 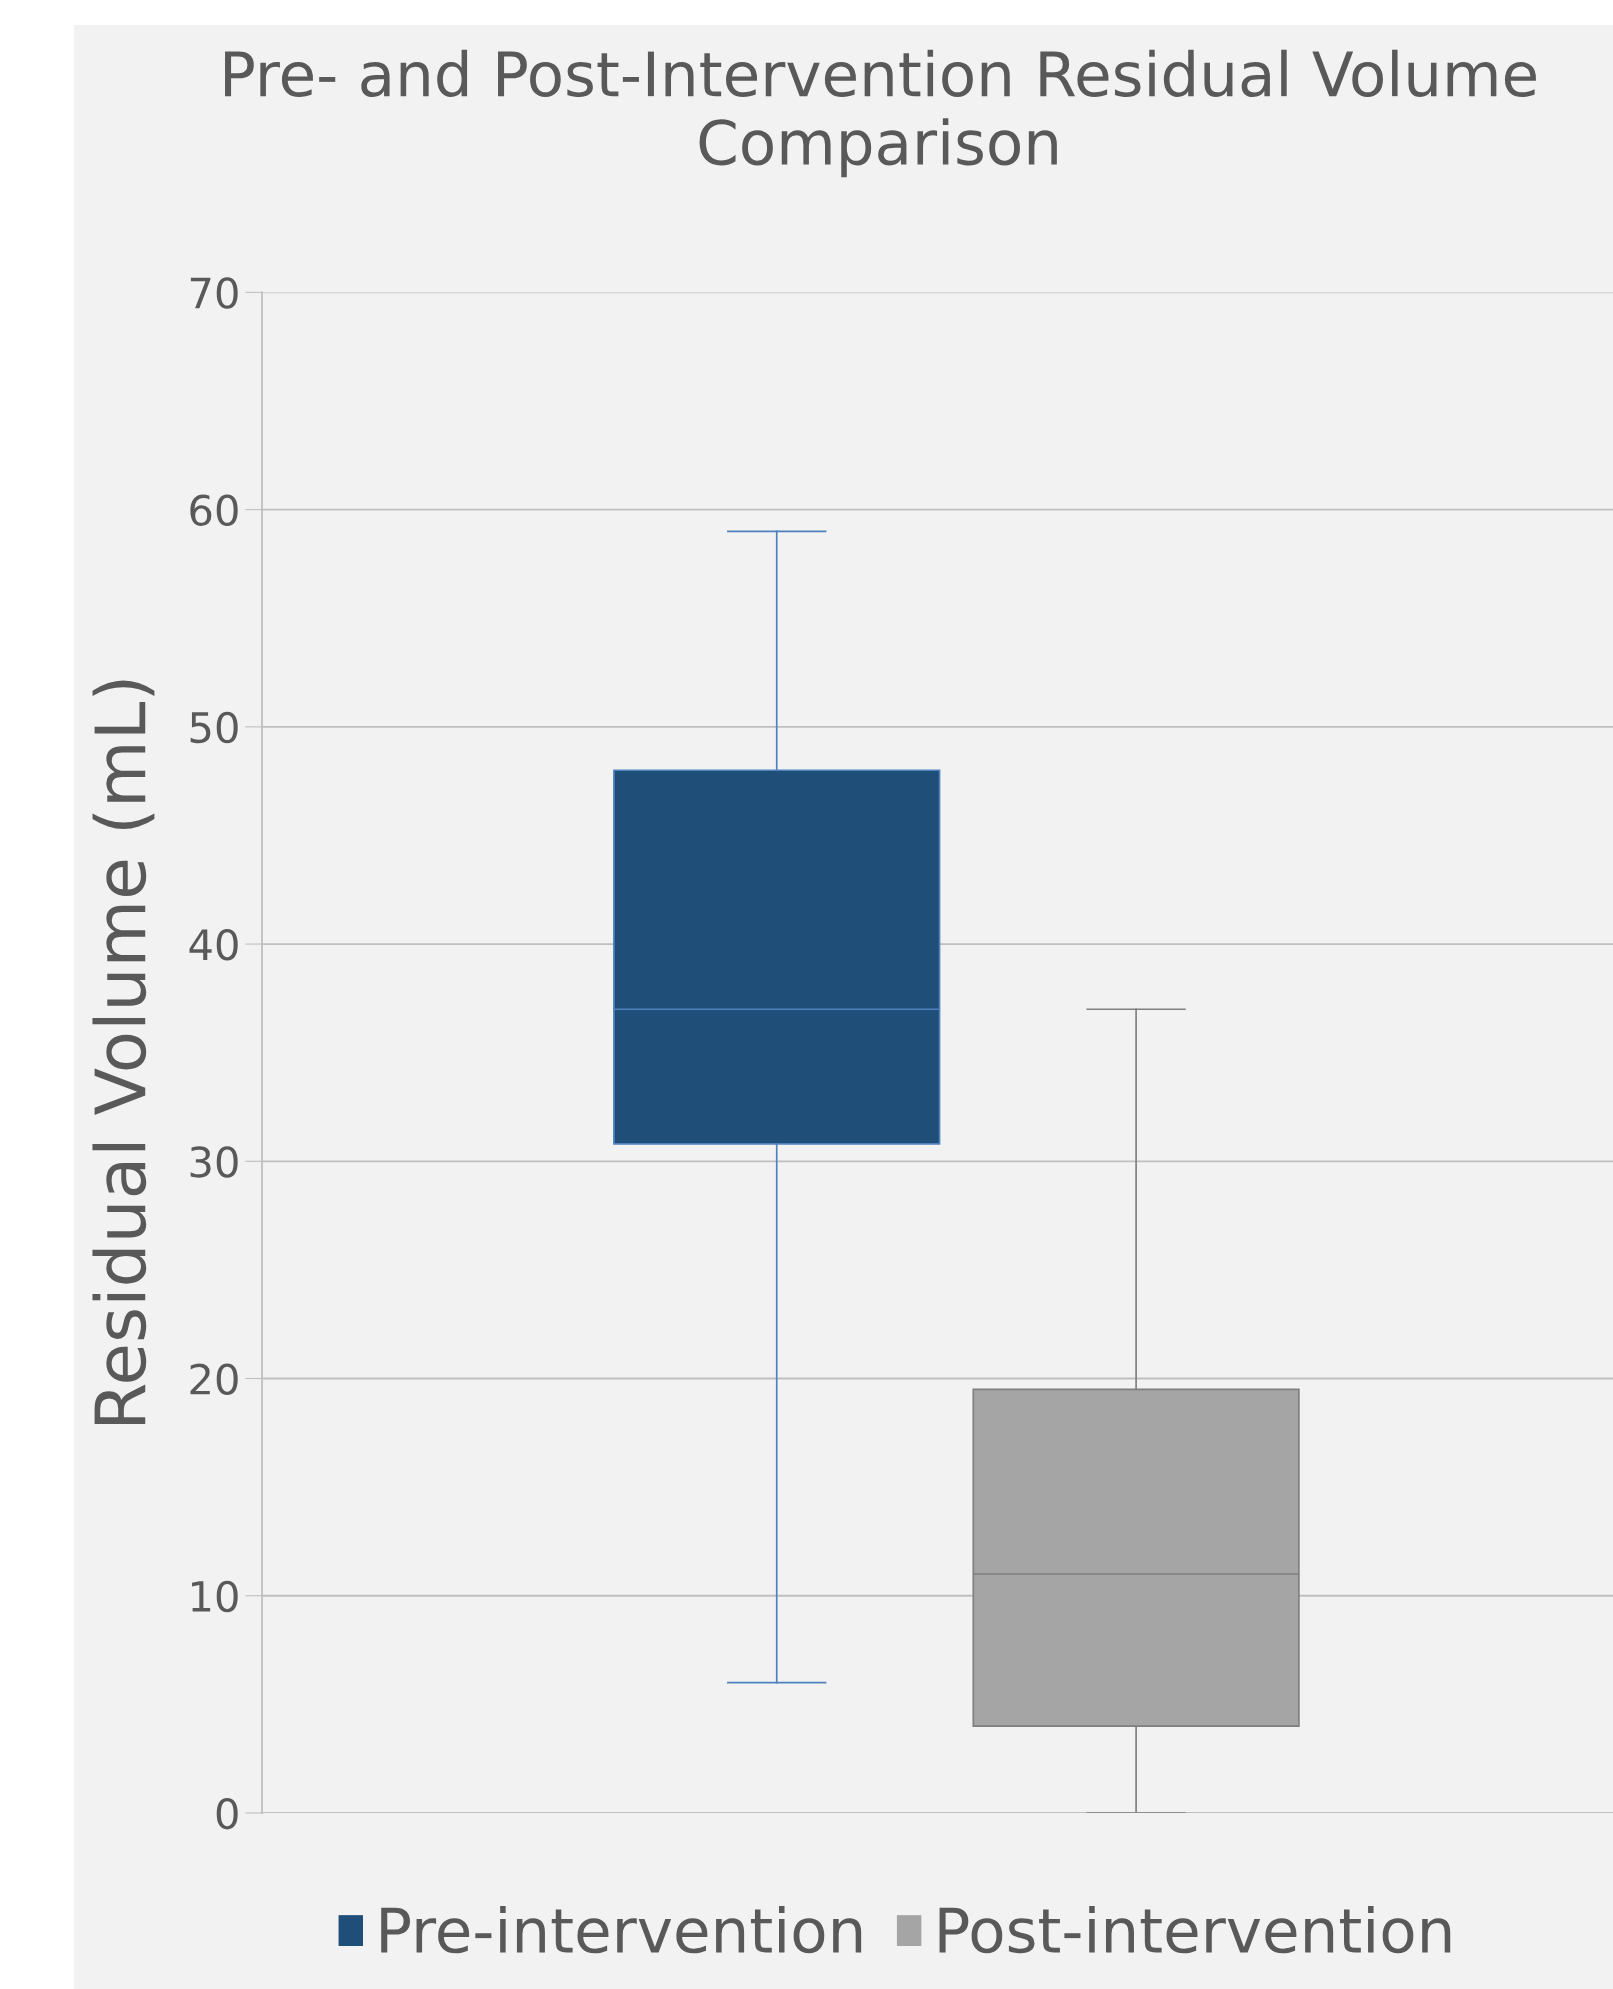 I want to click on y-tick-label: 0, so click(x=227, y=1813).